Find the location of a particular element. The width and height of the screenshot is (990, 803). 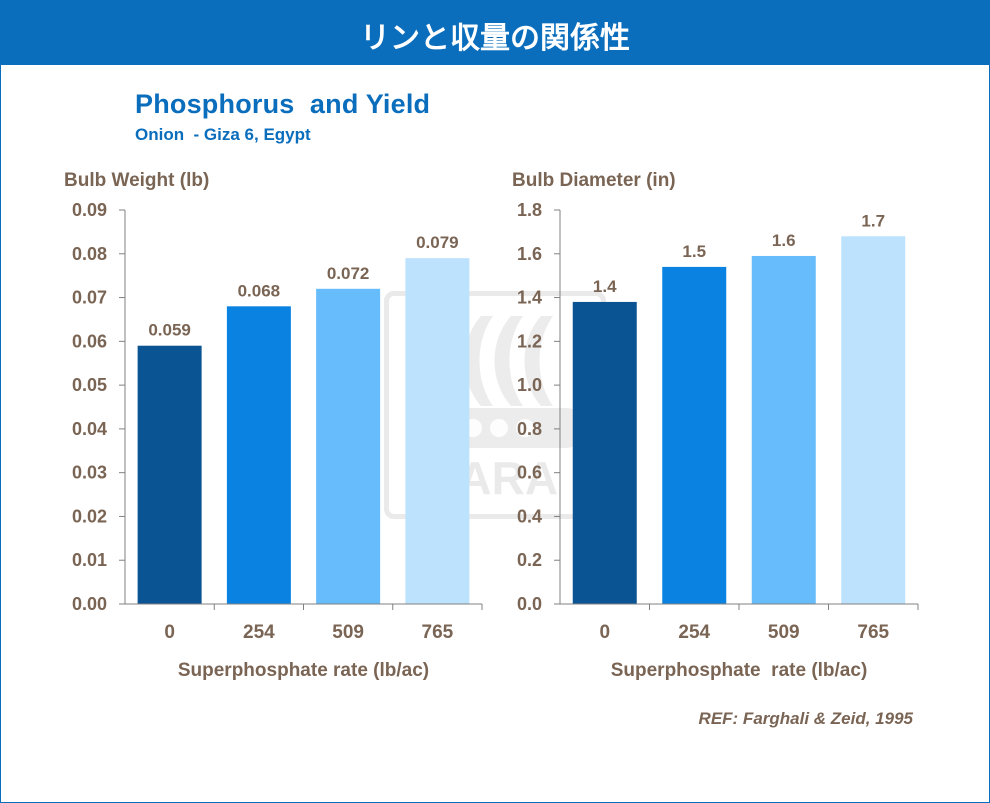

y-tick-label: 0.06 is located at coordinates (89, 341).